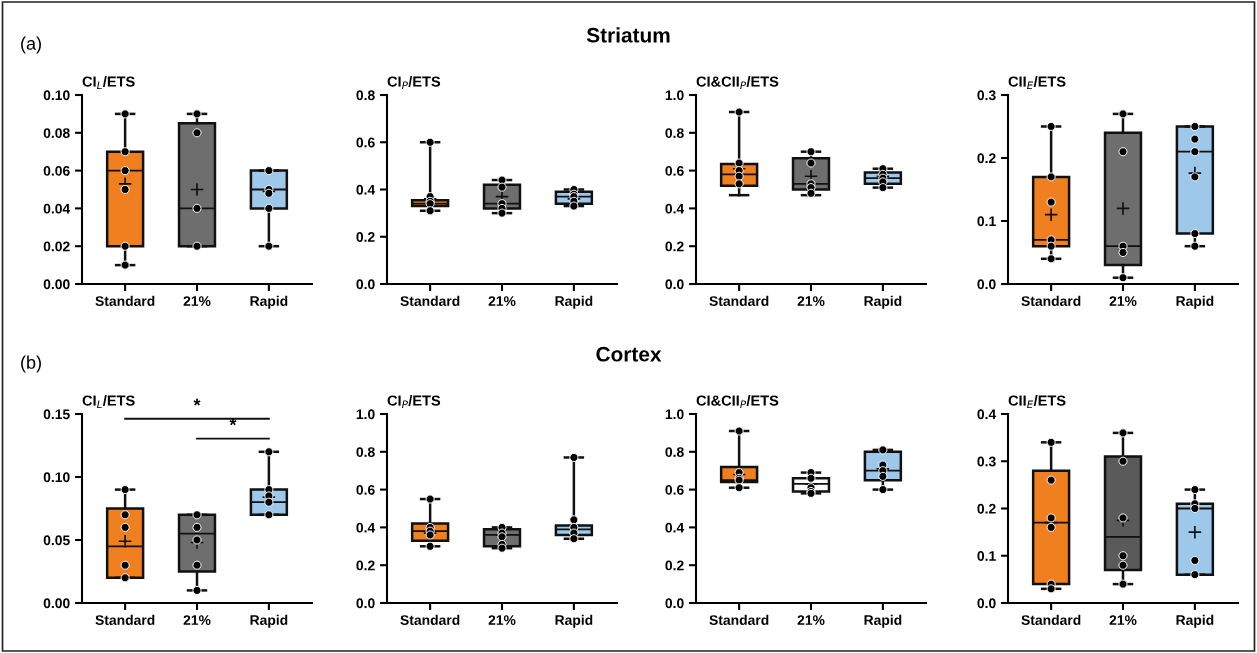 Image resolution: width=1257 pixels, height=653 pixels. Describe the element at coordinates (31, 45) in the screenshot. I see `text: (a)` at that location.